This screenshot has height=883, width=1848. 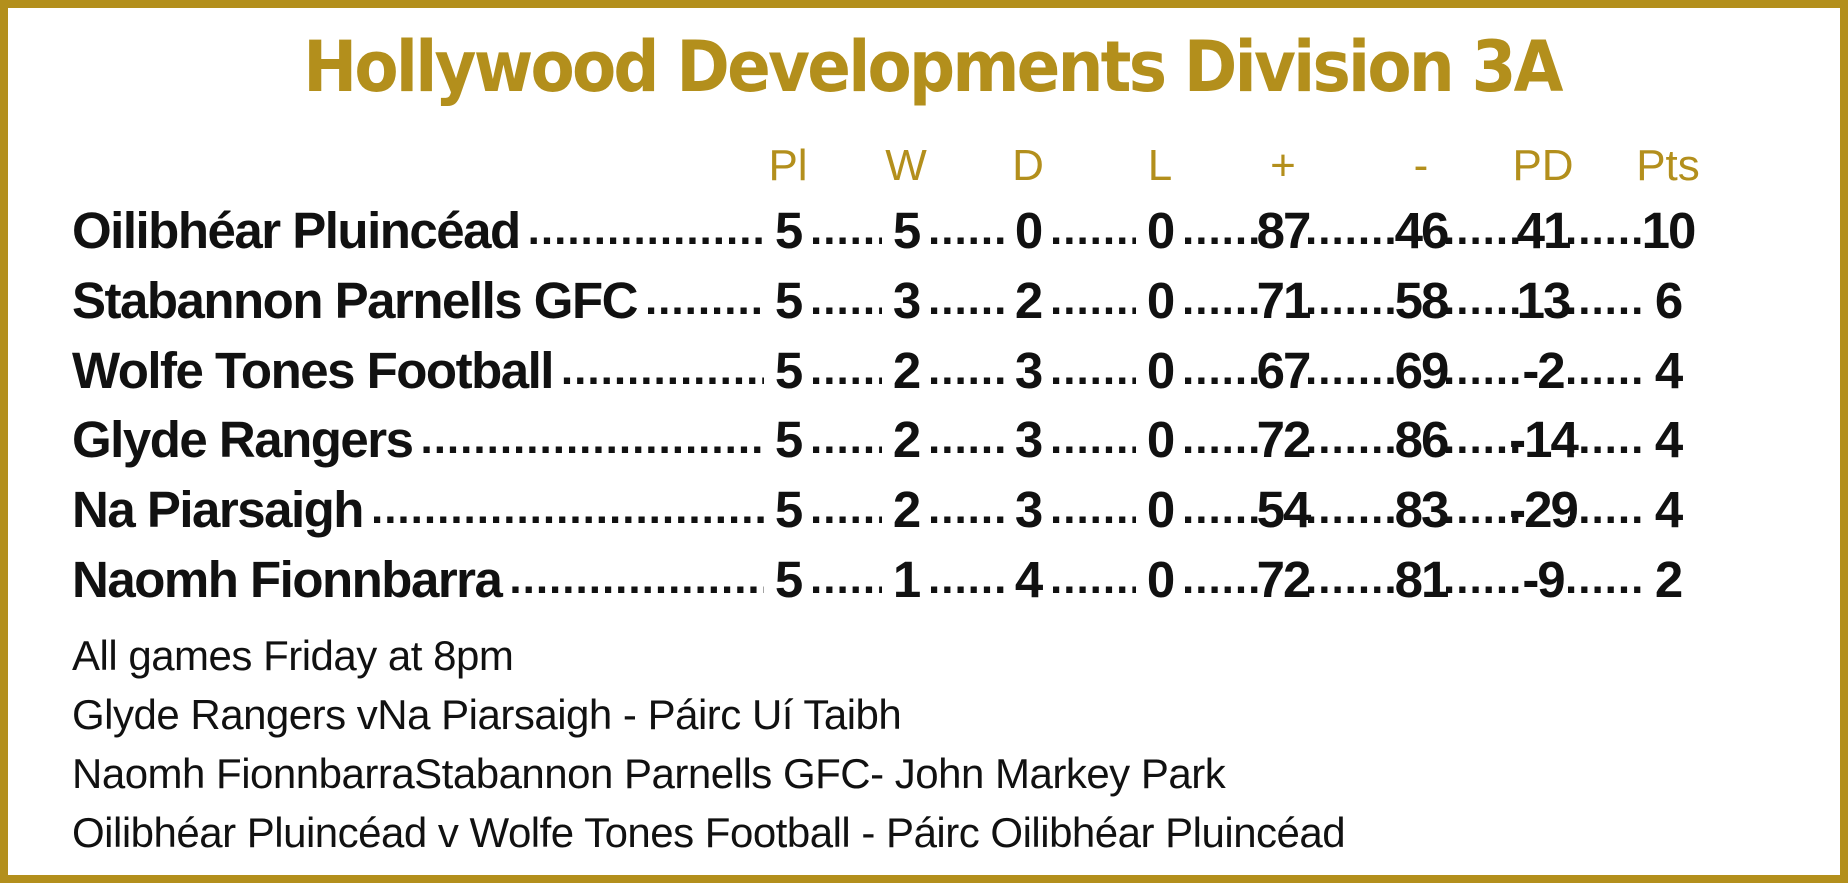 What do you see at coordinates (1668, 300) in the screenshot?
I see `cell-pts: 6` at bounding box center [1668, 300].